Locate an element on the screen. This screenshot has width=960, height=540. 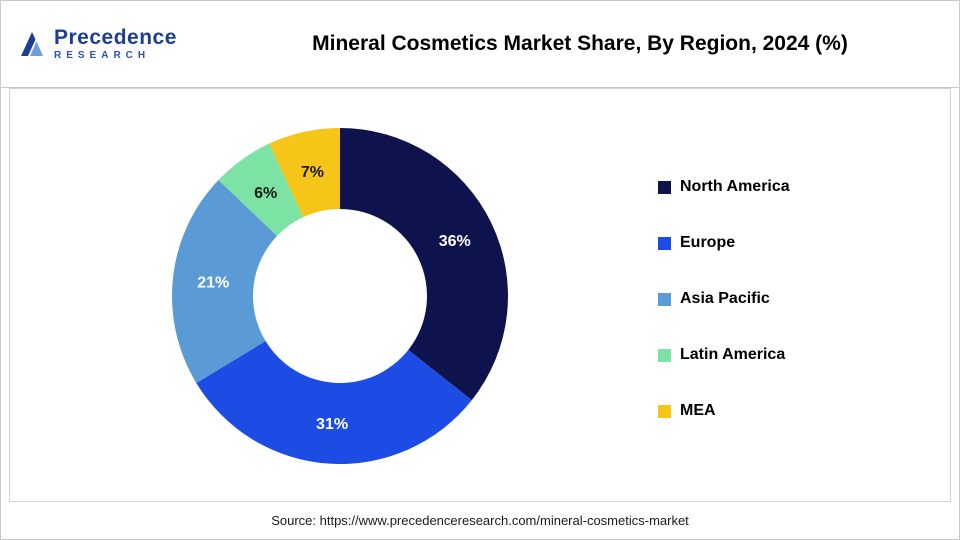
legend-item: North America is located at coordinates (724, 187).